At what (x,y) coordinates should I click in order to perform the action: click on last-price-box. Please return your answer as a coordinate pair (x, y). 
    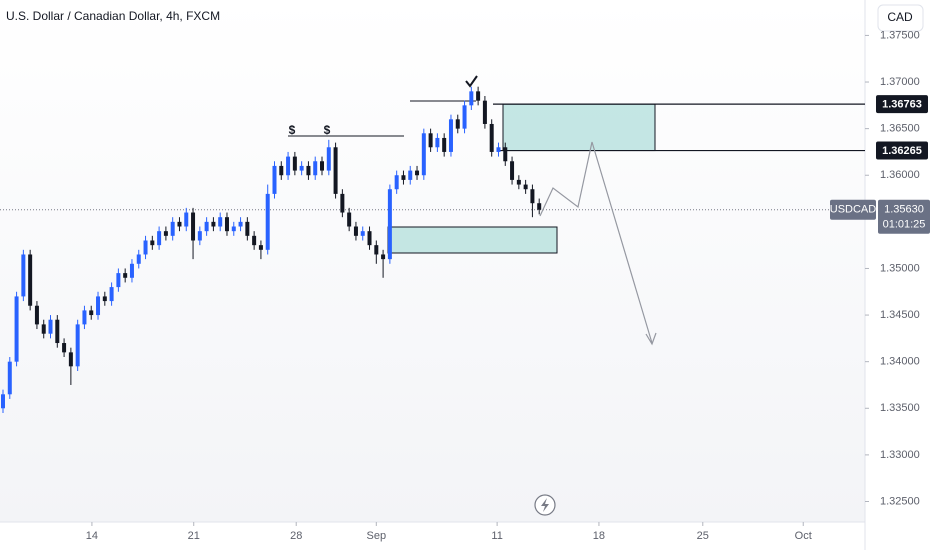
    Looking at the image, I should click on (904, 216).